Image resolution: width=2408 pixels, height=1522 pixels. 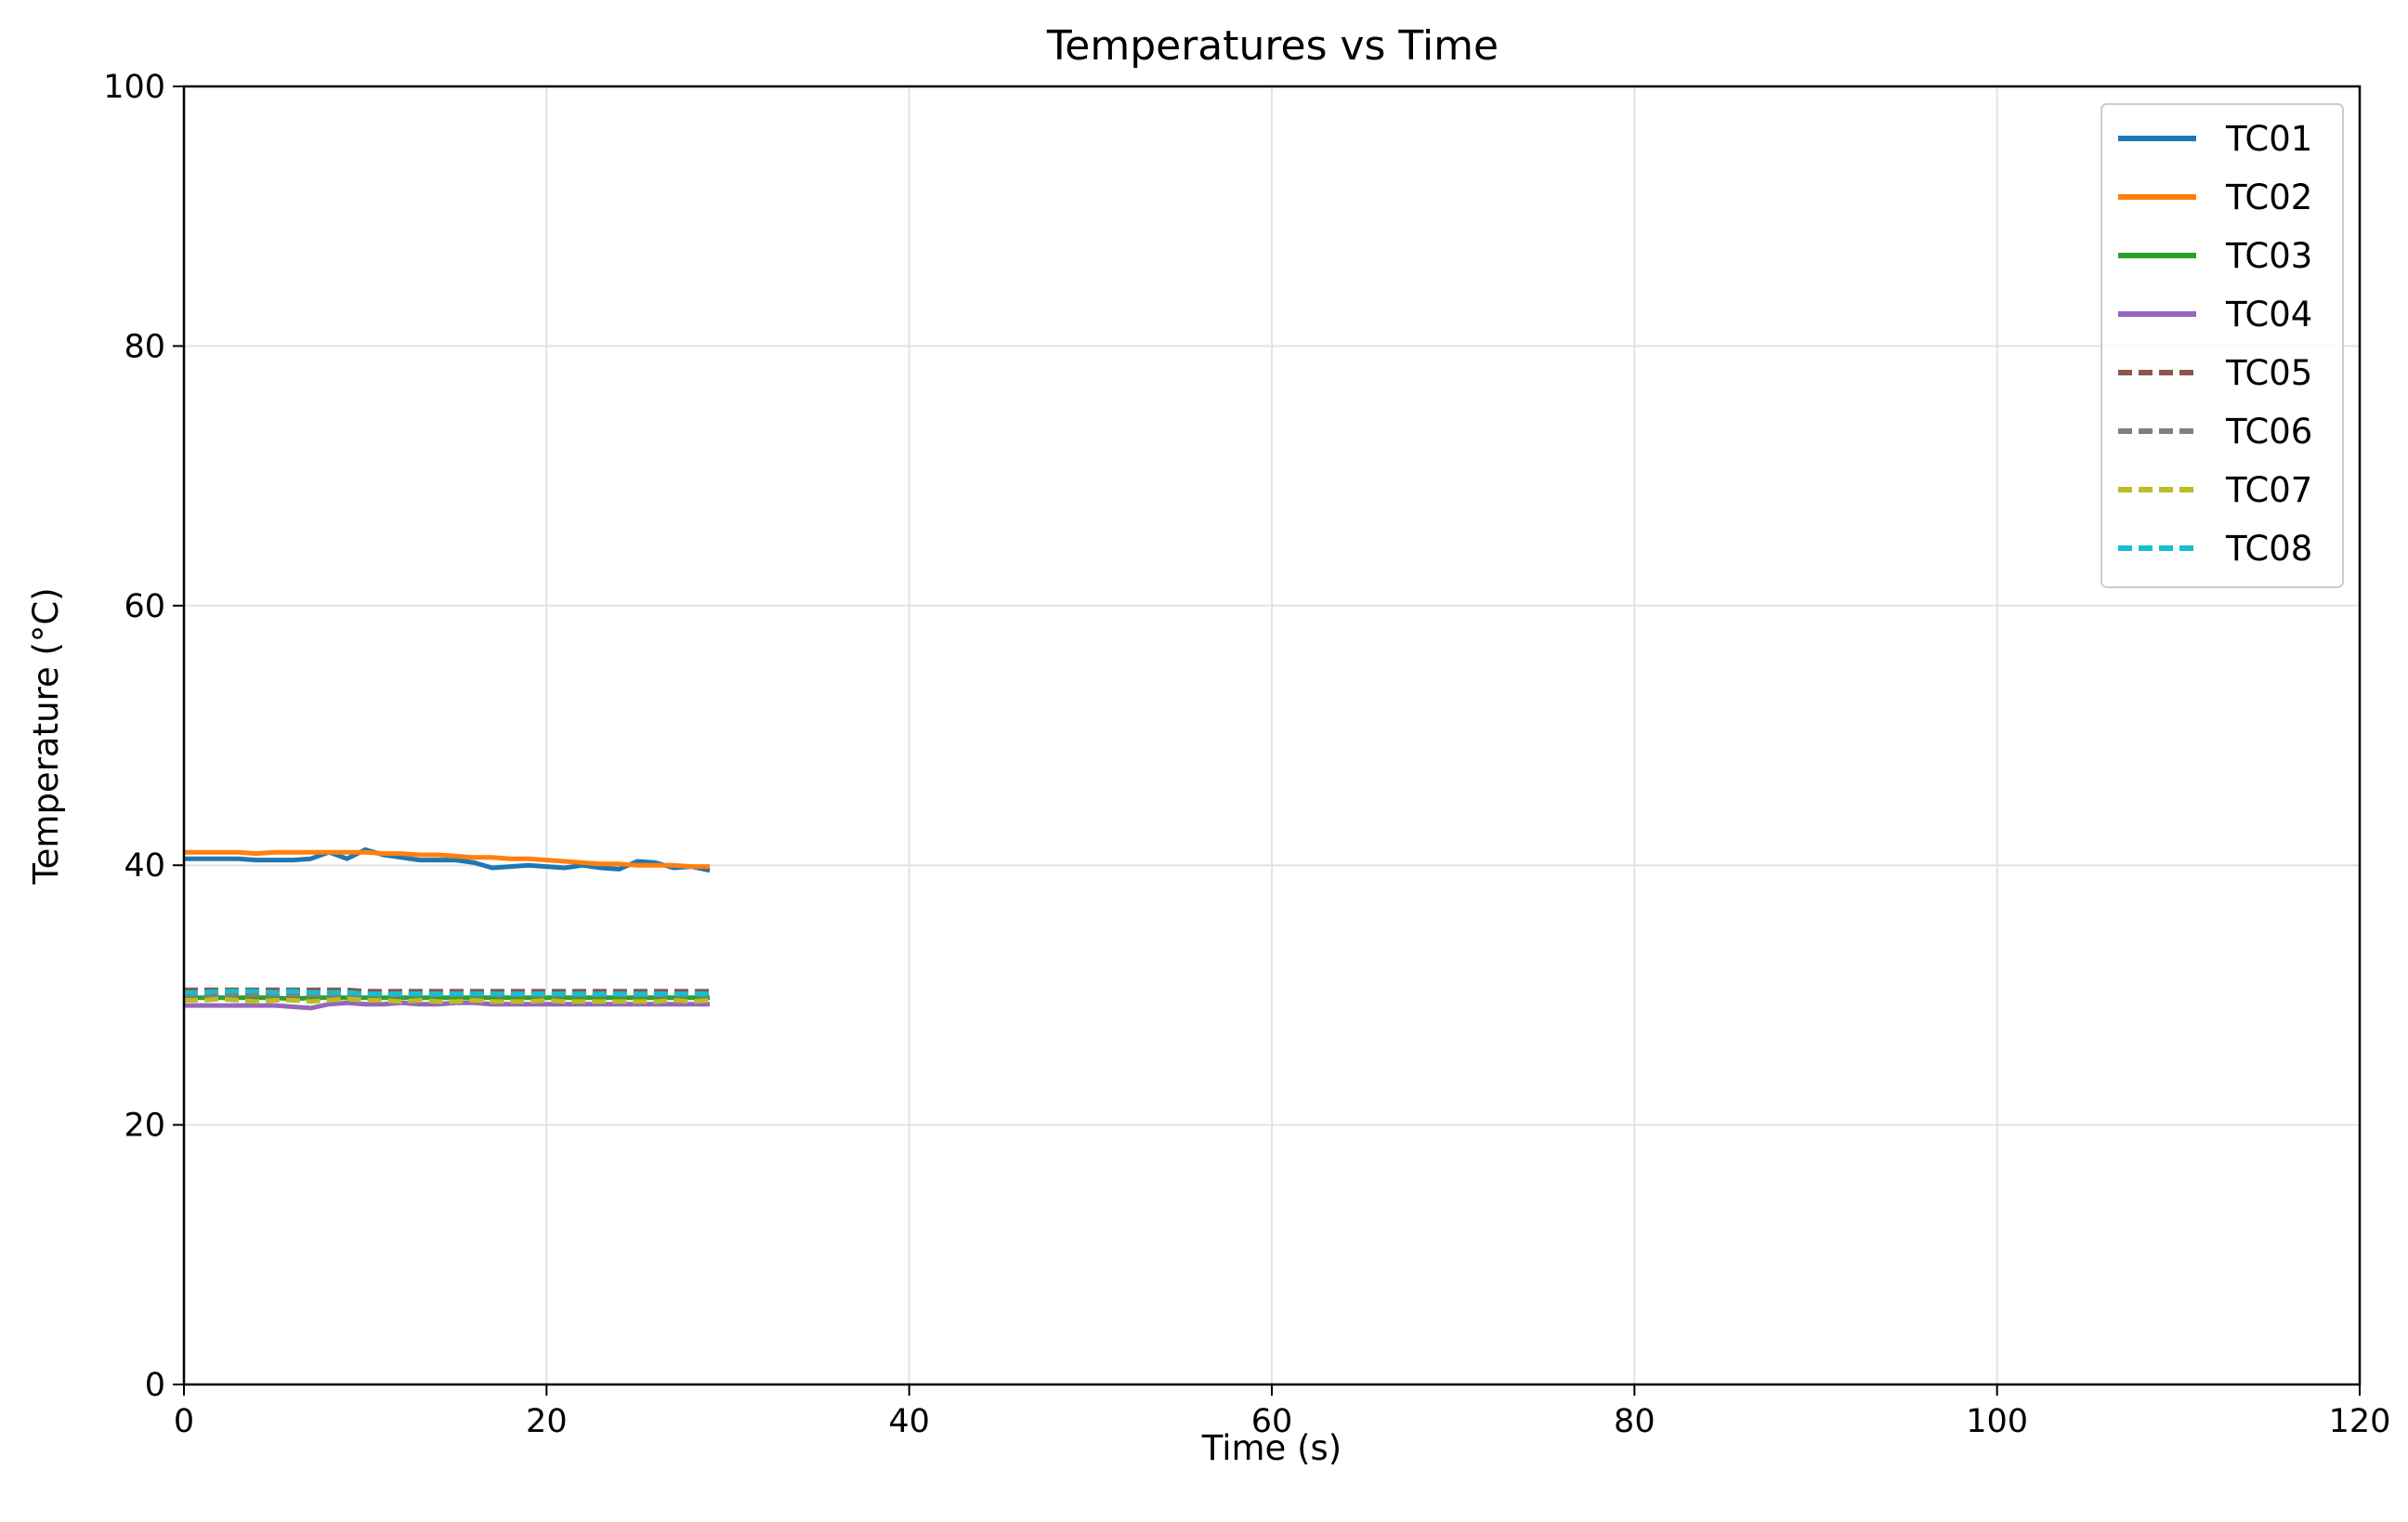 What do you see at coordinates (2268, 197) in the screenshot?
I see `legend-label-tc02: TC02` at bounding box center [2268, 197].